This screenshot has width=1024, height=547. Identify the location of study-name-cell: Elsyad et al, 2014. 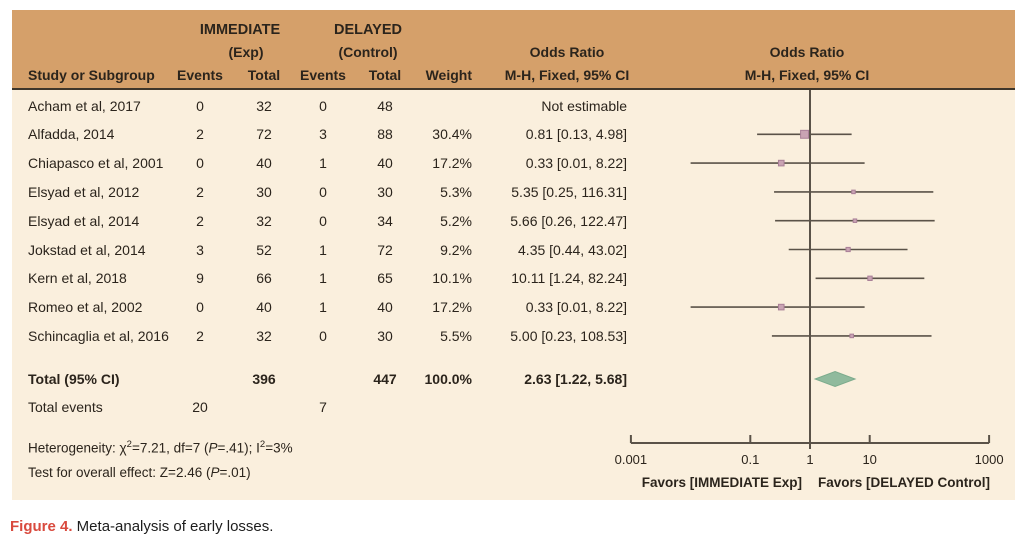
(84, 220).